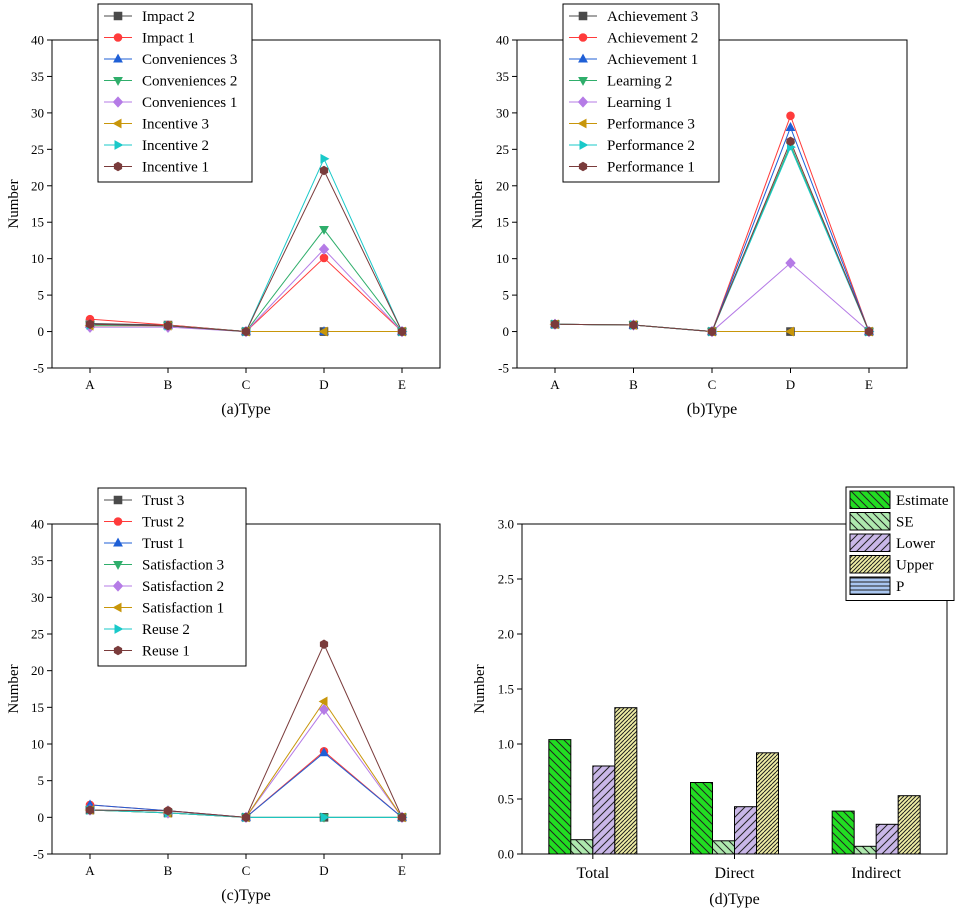 This screenshot has height=921, width=957. What do you see at coordinates (593, 873) in the screenshot?
I see `x-tick-label: Total` at bounding box center [593, 873].